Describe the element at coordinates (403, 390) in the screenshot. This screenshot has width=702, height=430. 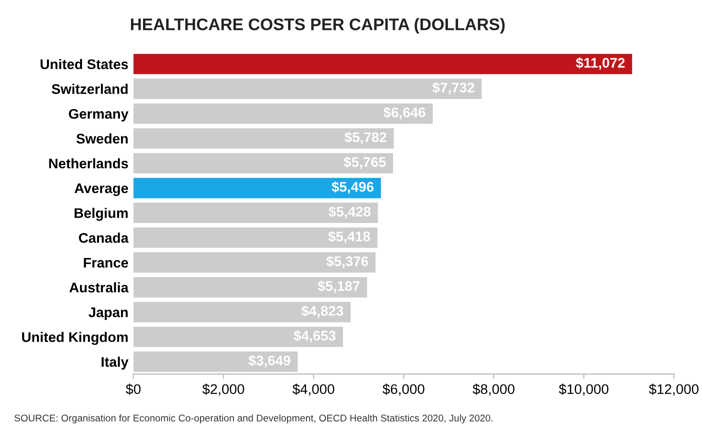
I see `x-tick-label: $6,000` at that location.